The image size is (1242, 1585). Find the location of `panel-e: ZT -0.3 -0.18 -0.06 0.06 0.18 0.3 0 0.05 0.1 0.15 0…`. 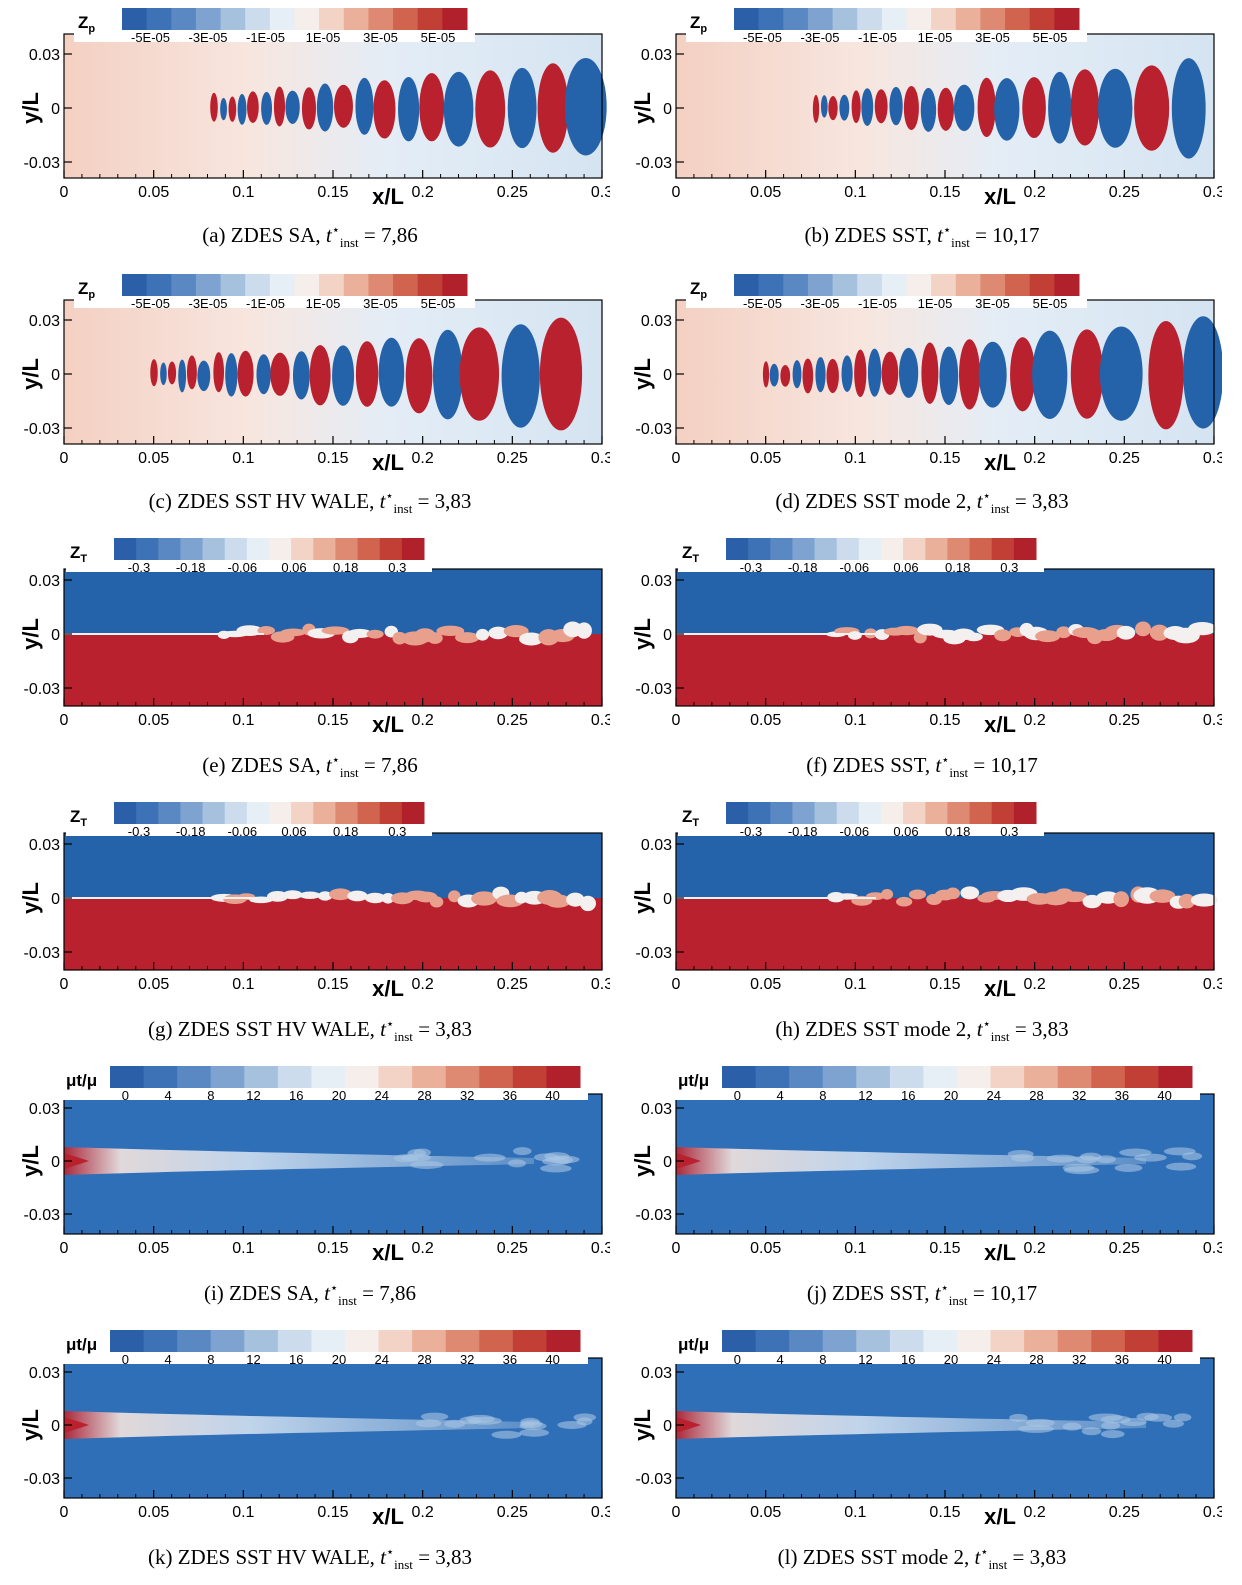

panel-e: ZT -0.3 -0.18 -0.06 0.06 0.18 0.3 0 0.05 0.1 0.15 0… is located at coordinates (310, 661).